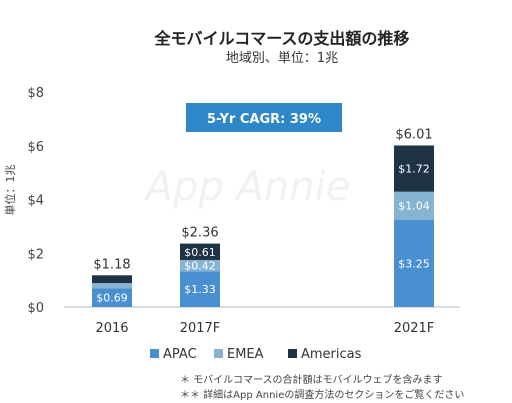  I want to click on legend-swatch-americas, so click(292, 353).